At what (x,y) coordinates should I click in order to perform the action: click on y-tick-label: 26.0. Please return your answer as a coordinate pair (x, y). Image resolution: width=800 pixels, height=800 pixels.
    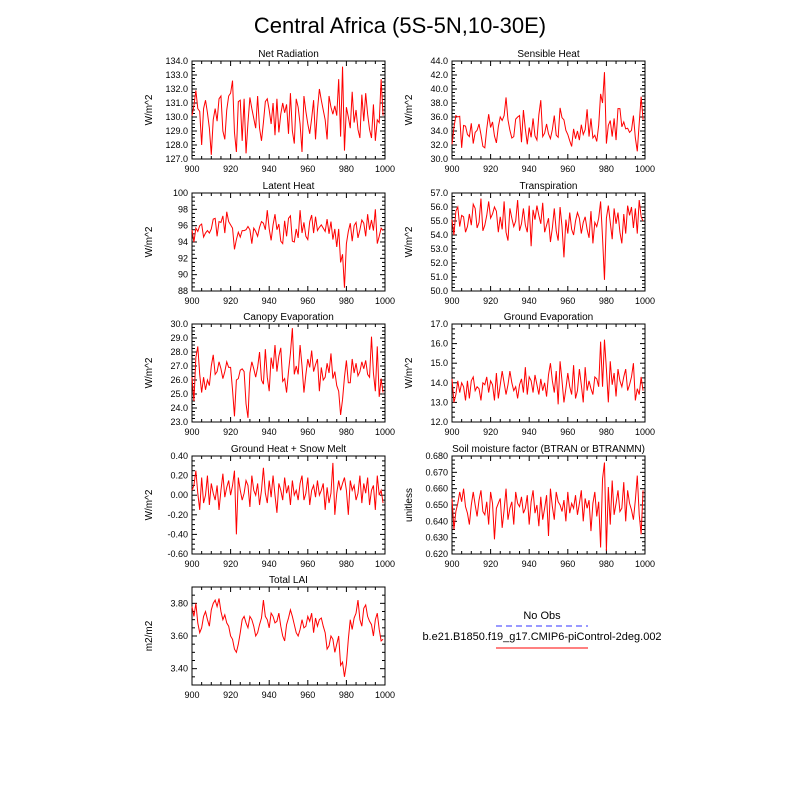
    Looking at the image, I should click on (179, 380).